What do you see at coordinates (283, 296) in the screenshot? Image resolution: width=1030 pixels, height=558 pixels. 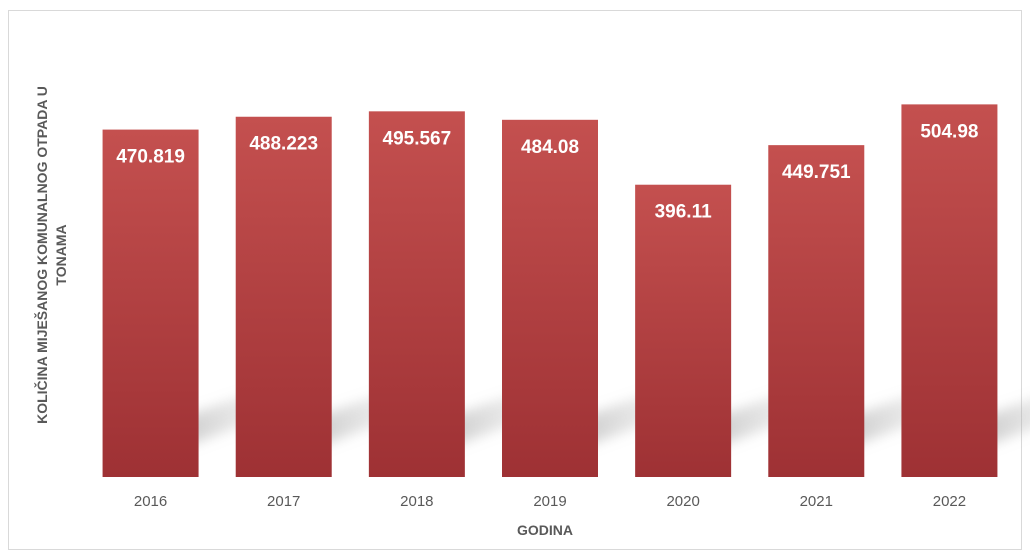 I see `bar-2017` at bounding box center [283, 296].